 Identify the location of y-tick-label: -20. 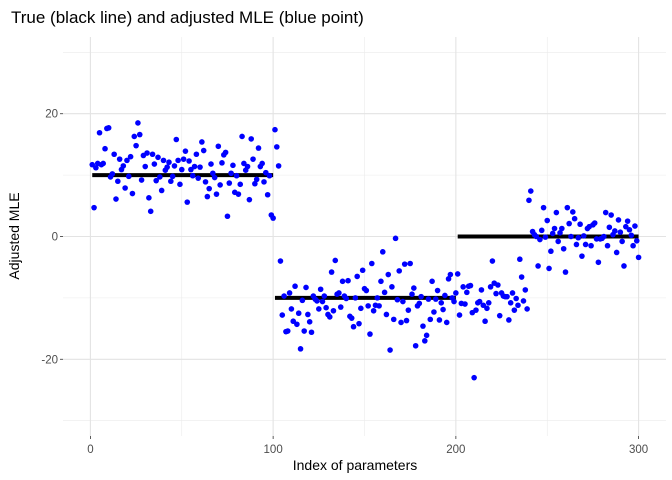
(49, 360).